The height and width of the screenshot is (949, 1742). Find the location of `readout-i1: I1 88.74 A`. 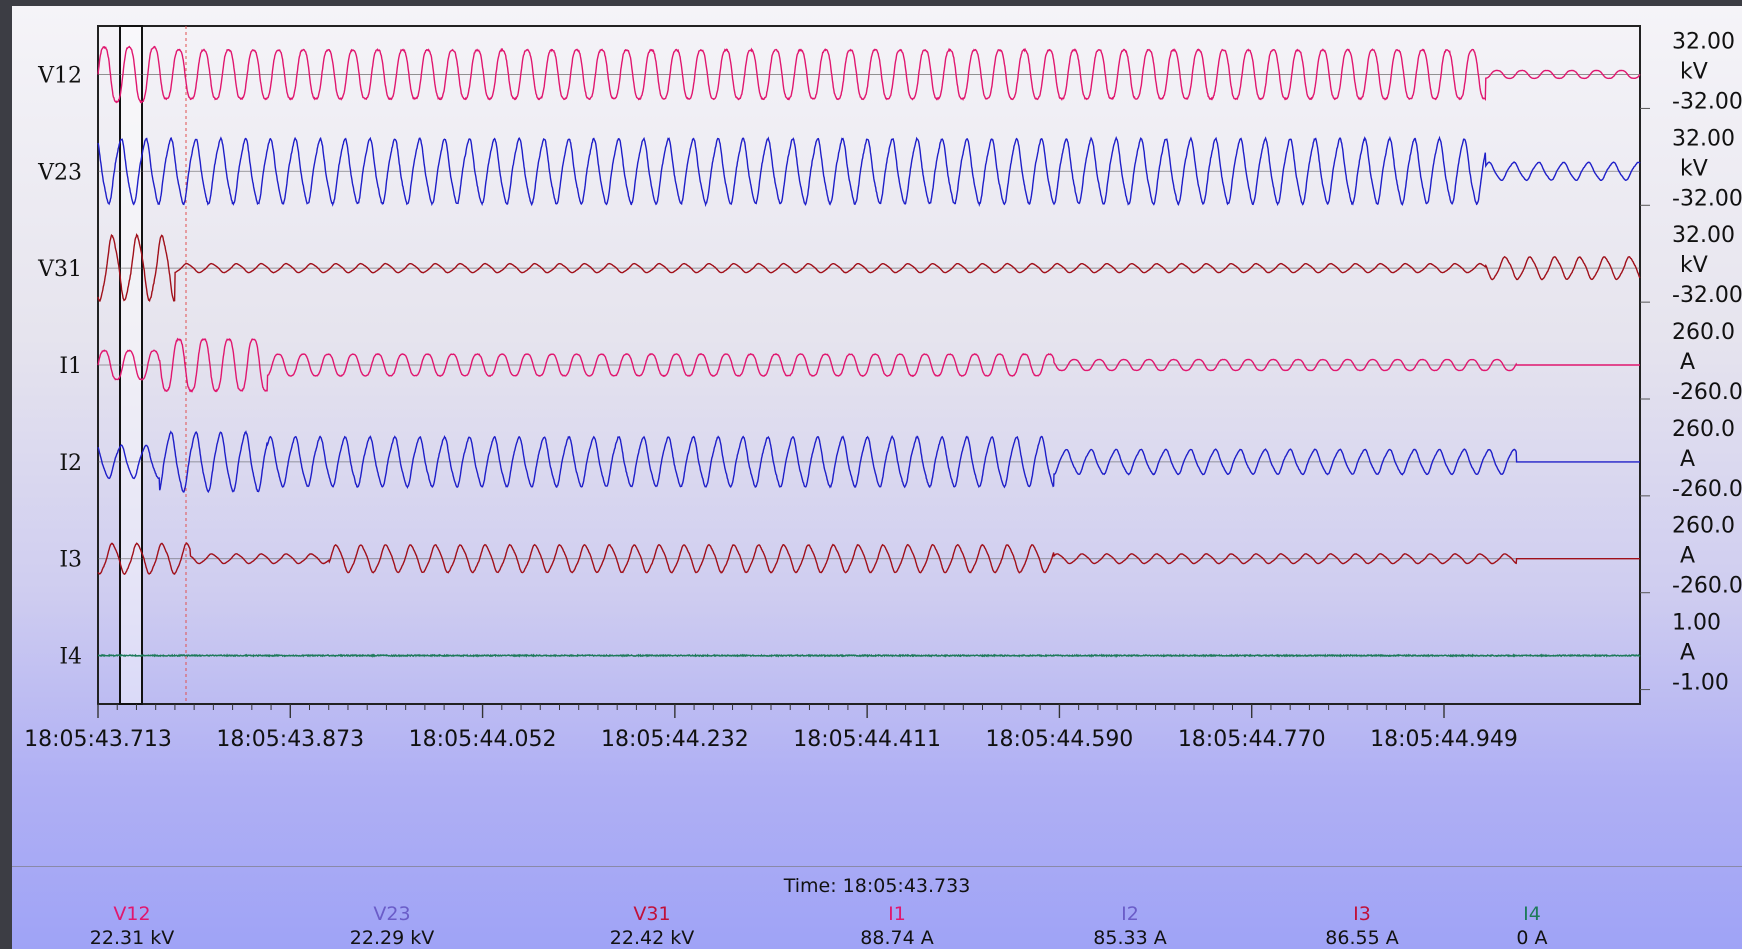

readout-i1: I1 88.74 A is located at coordinates (897, 926).